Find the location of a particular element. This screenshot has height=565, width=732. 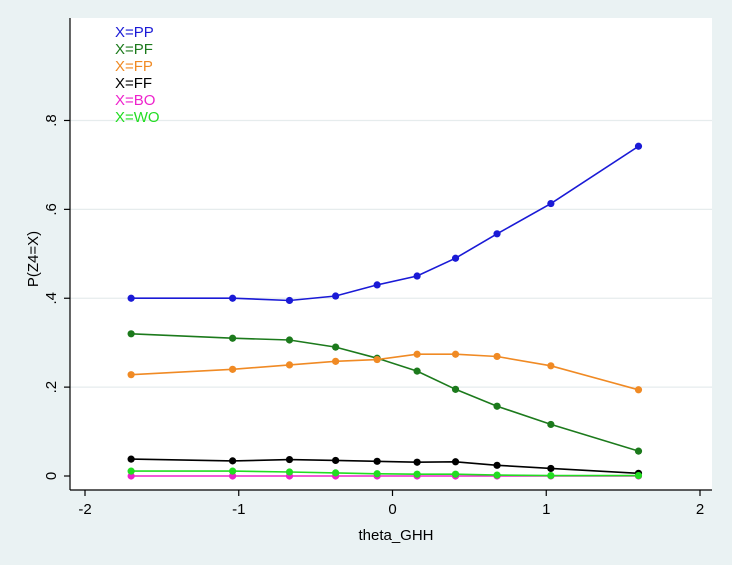

legend-entry-0: X=PP is located at coordinates (134, 32).